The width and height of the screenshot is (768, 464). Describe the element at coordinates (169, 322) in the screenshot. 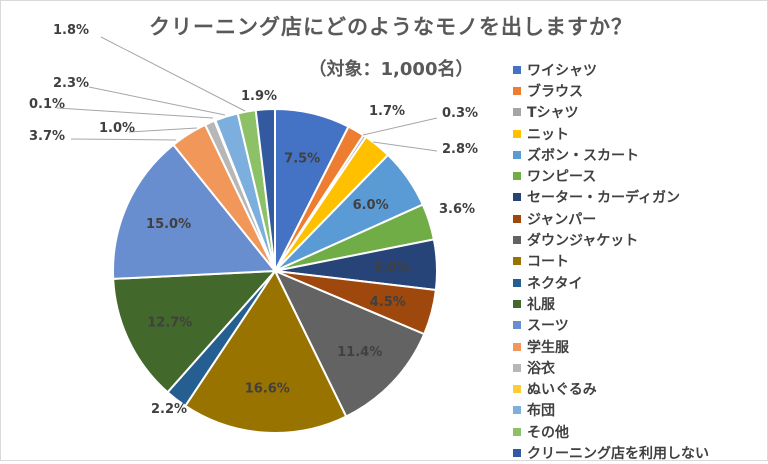

I see `data-label: 12.7%` at that location.